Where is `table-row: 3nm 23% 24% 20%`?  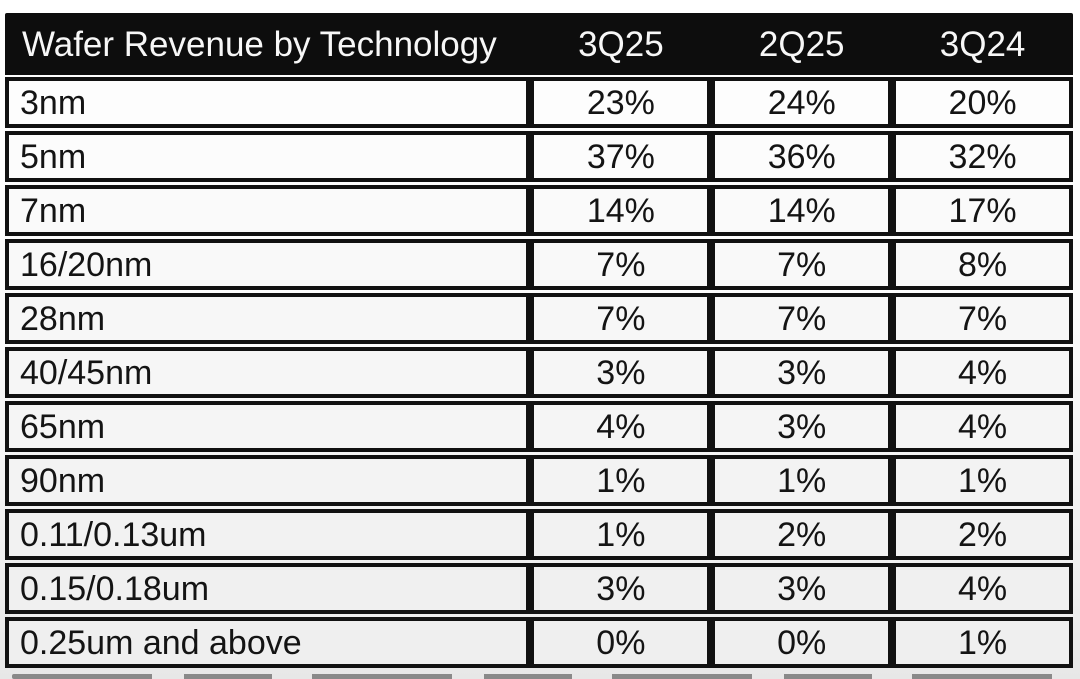
table-row: 3nm 23% 24% 20% is located at coordinates (539, 102).